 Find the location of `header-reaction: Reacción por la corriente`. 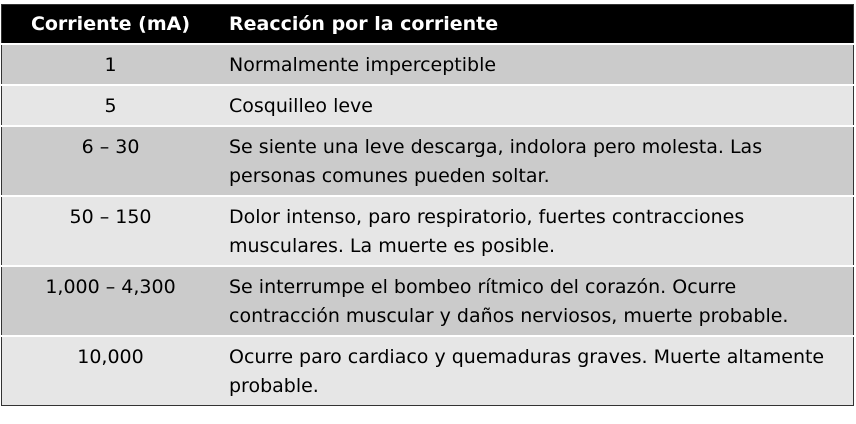

header-reaction: Reacción por la corriente is located at coordinates (536, 24).